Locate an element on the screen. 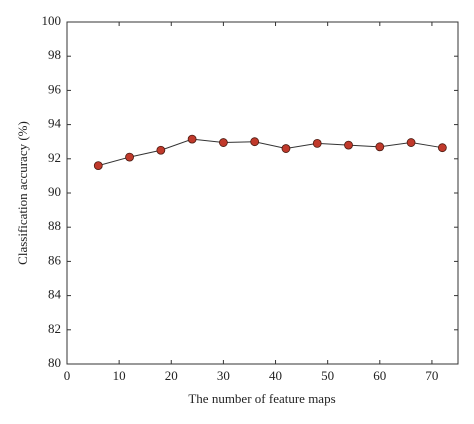 Image resolution: width=474 pixels, height=424 pixels. x-tick-label: 0 is located at coordinates (67, 375).